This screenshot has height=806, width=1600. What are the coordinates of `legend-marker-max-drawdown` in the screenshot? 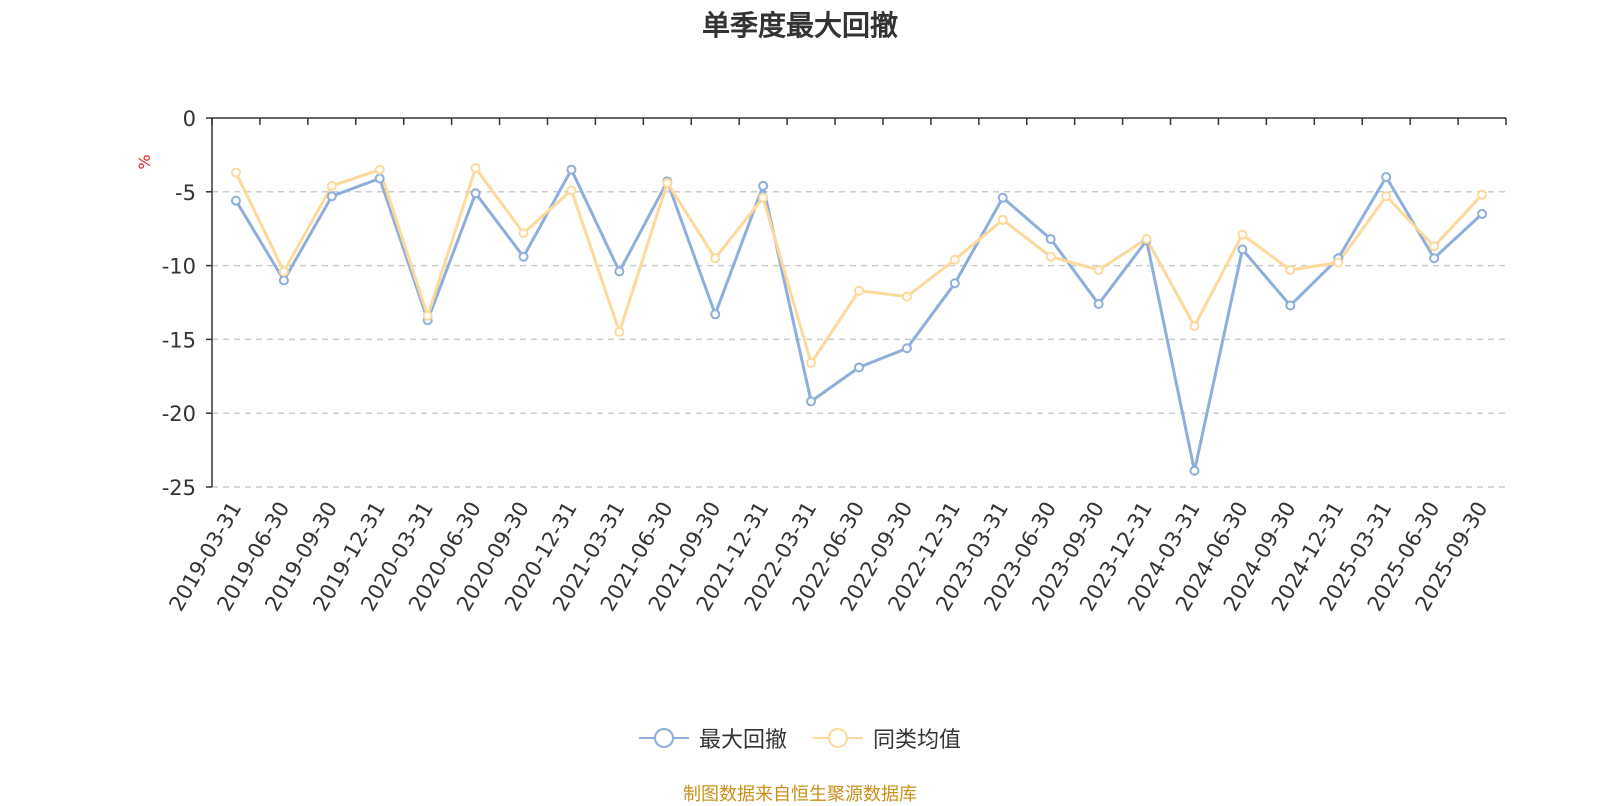 It's located at (663, 738).